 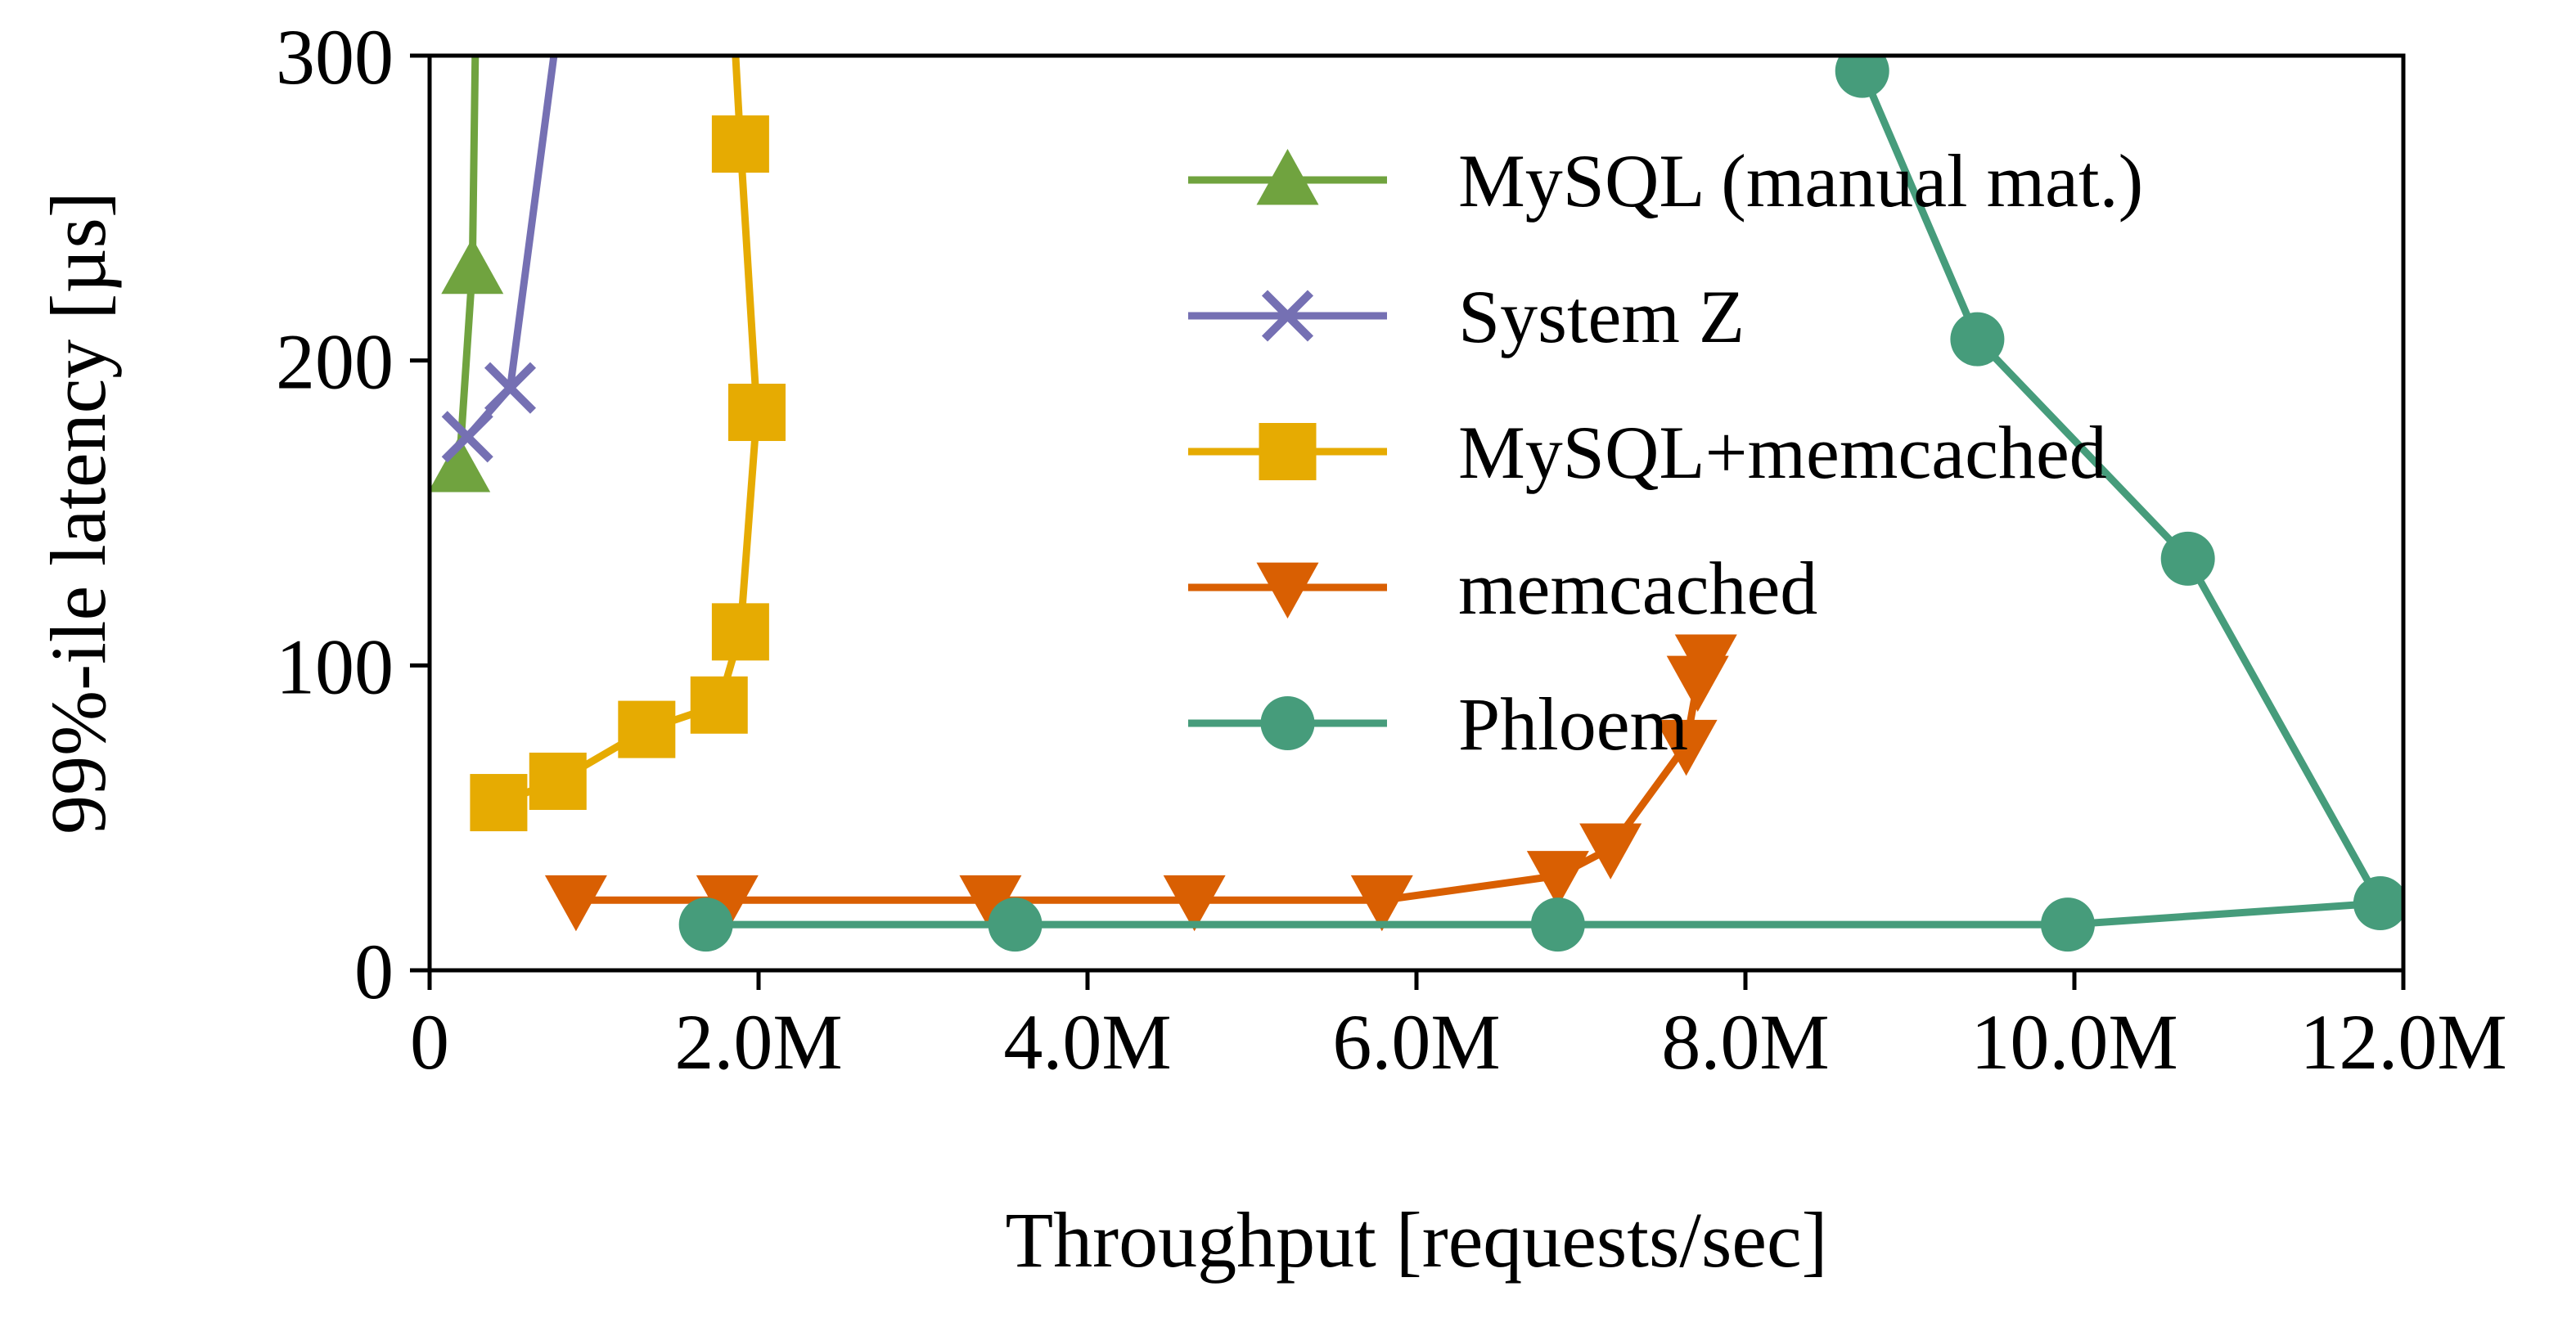 I want to click on x-tick-label: 4.0M, so click(x=1087, y=1042).